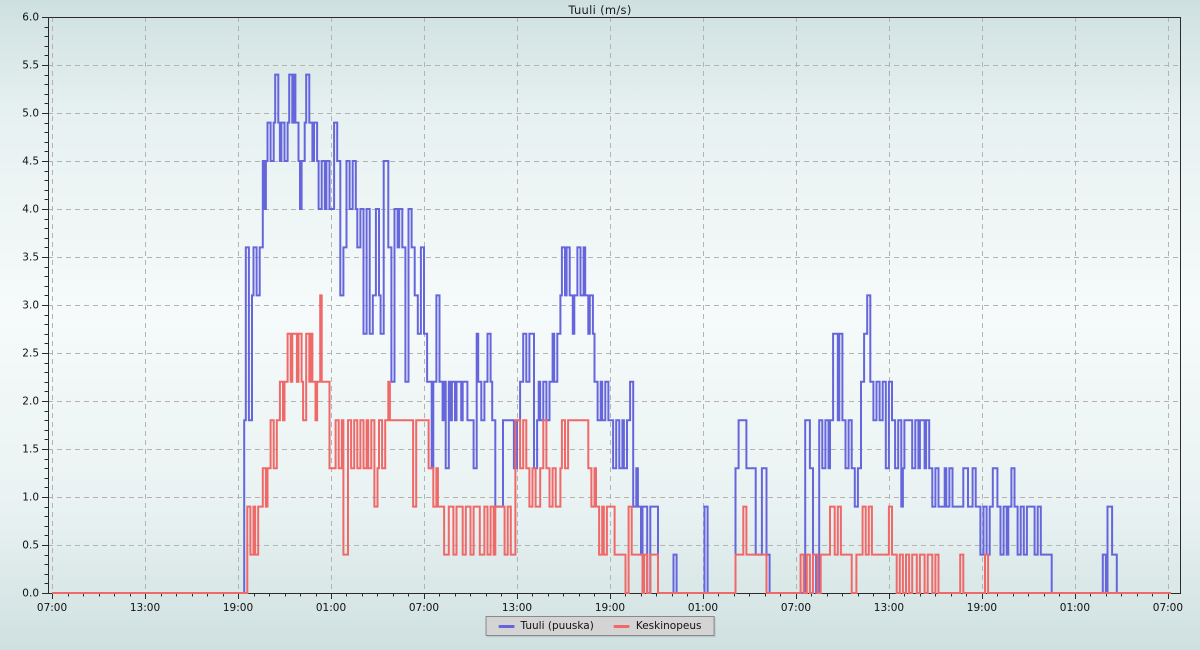  I want to click on y-tick-label: 5.0, so click(30, 114).